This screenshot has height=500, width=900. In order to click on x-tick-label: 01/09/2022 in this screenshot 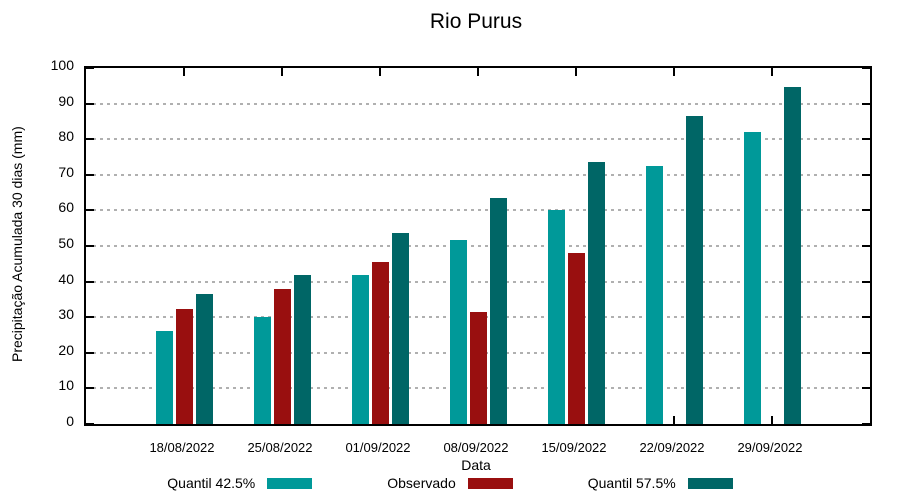, I will do `click(378, 447)`.